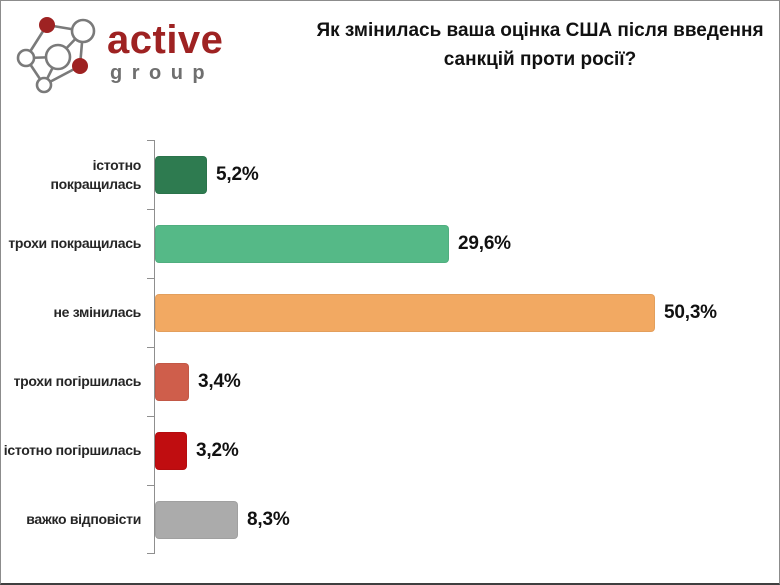  Describe the element at coordinates (171, 450) in the screenshot. I see `bar-significantly-worsened` at that location.